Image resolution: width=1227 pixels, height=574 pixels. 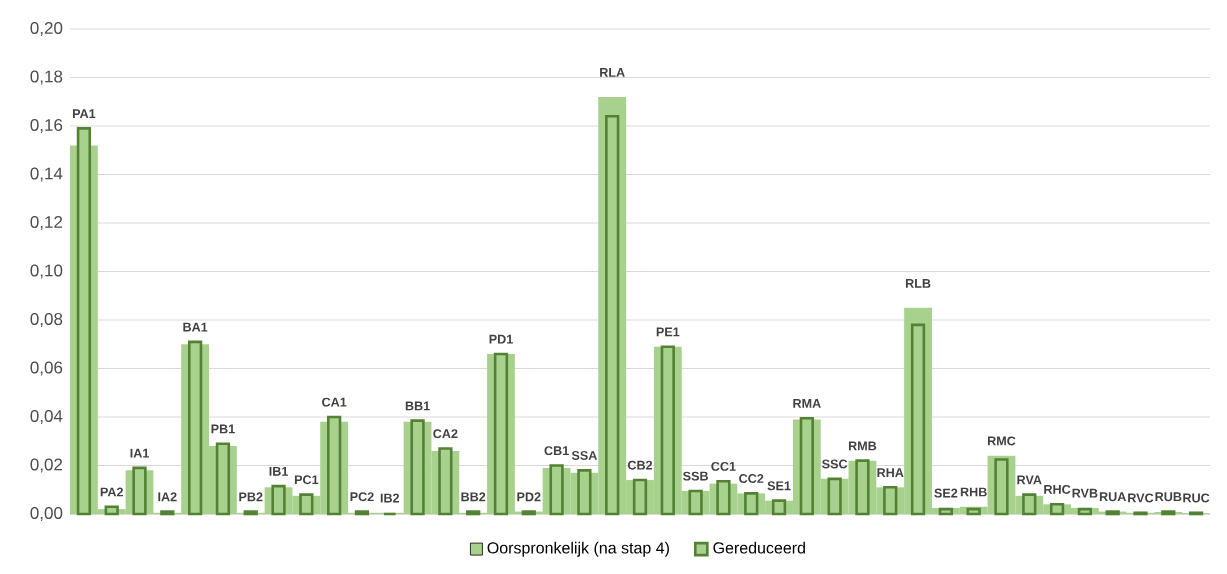 I want to click on x-tick-label: CC2, so click(x=751, y=478).